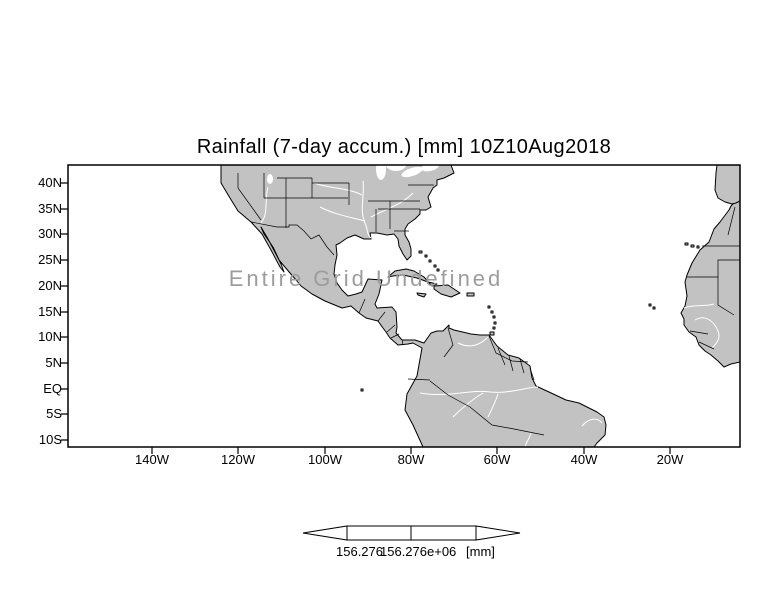  Describe the element at coordinates (584, 459) in the screenshot. I see `x-tick-label: 40W` at that location.